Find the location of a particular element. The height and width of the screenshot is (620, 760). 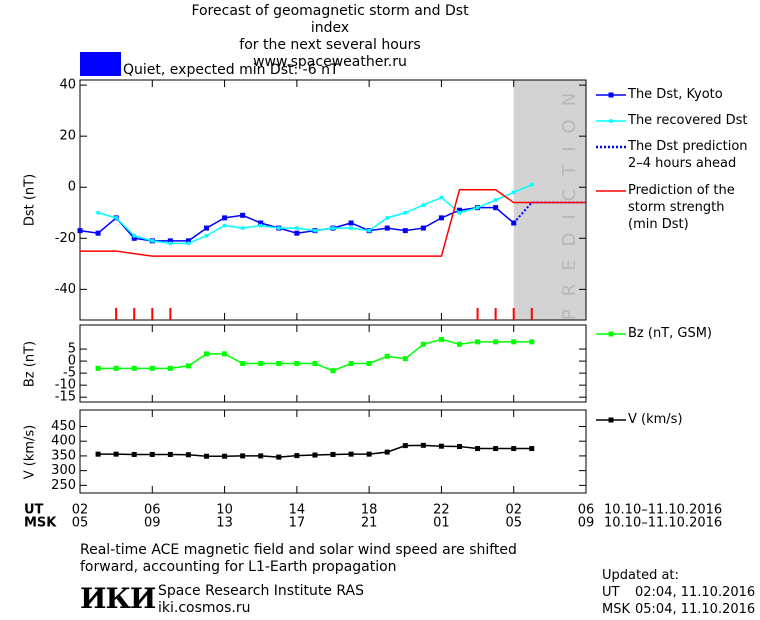

site: iki.cosmos.ru is located at coordinates (204, 608).